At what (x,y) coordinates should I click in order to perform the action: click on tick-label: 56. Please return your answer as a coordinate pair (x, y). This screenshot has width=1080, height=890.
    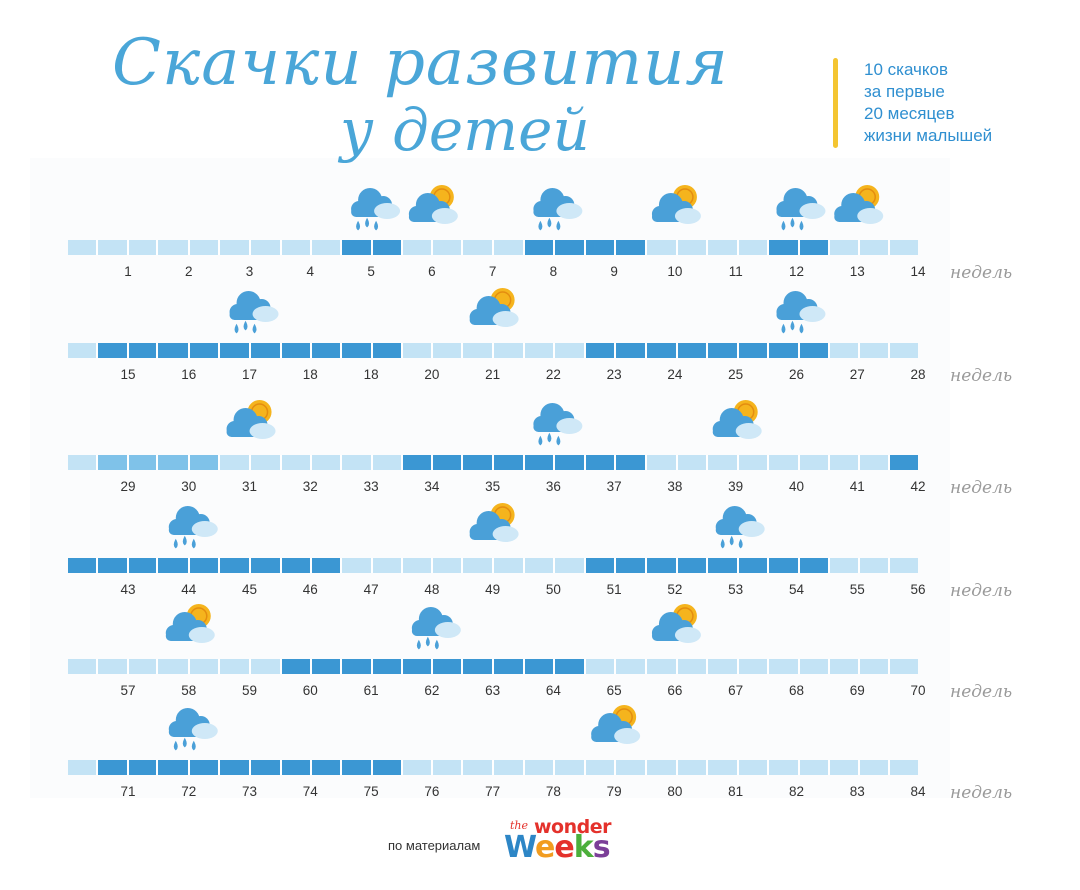
    Looking at the image, I should click on (917, 589).